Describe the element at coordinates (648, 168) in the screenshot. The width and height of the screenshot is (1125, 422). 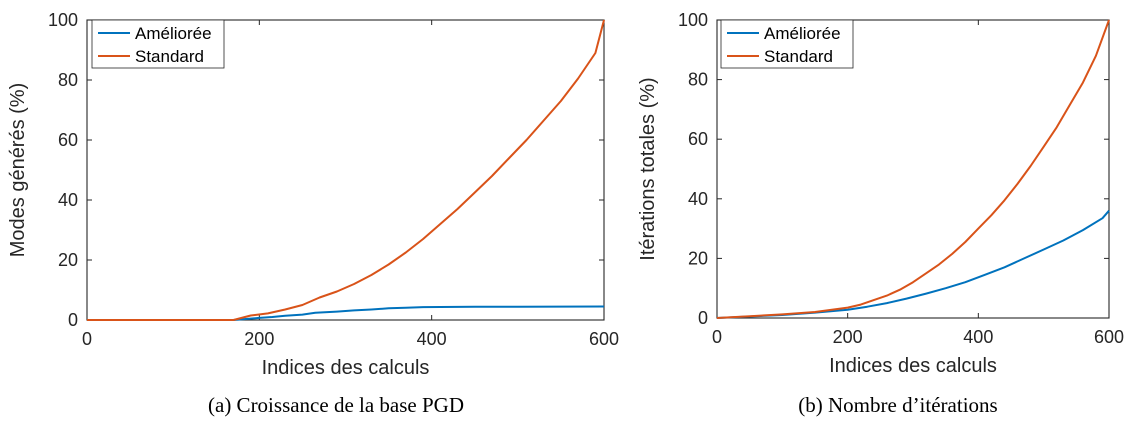
I see `y-axis-label: Itérations totales (%)` at that location.